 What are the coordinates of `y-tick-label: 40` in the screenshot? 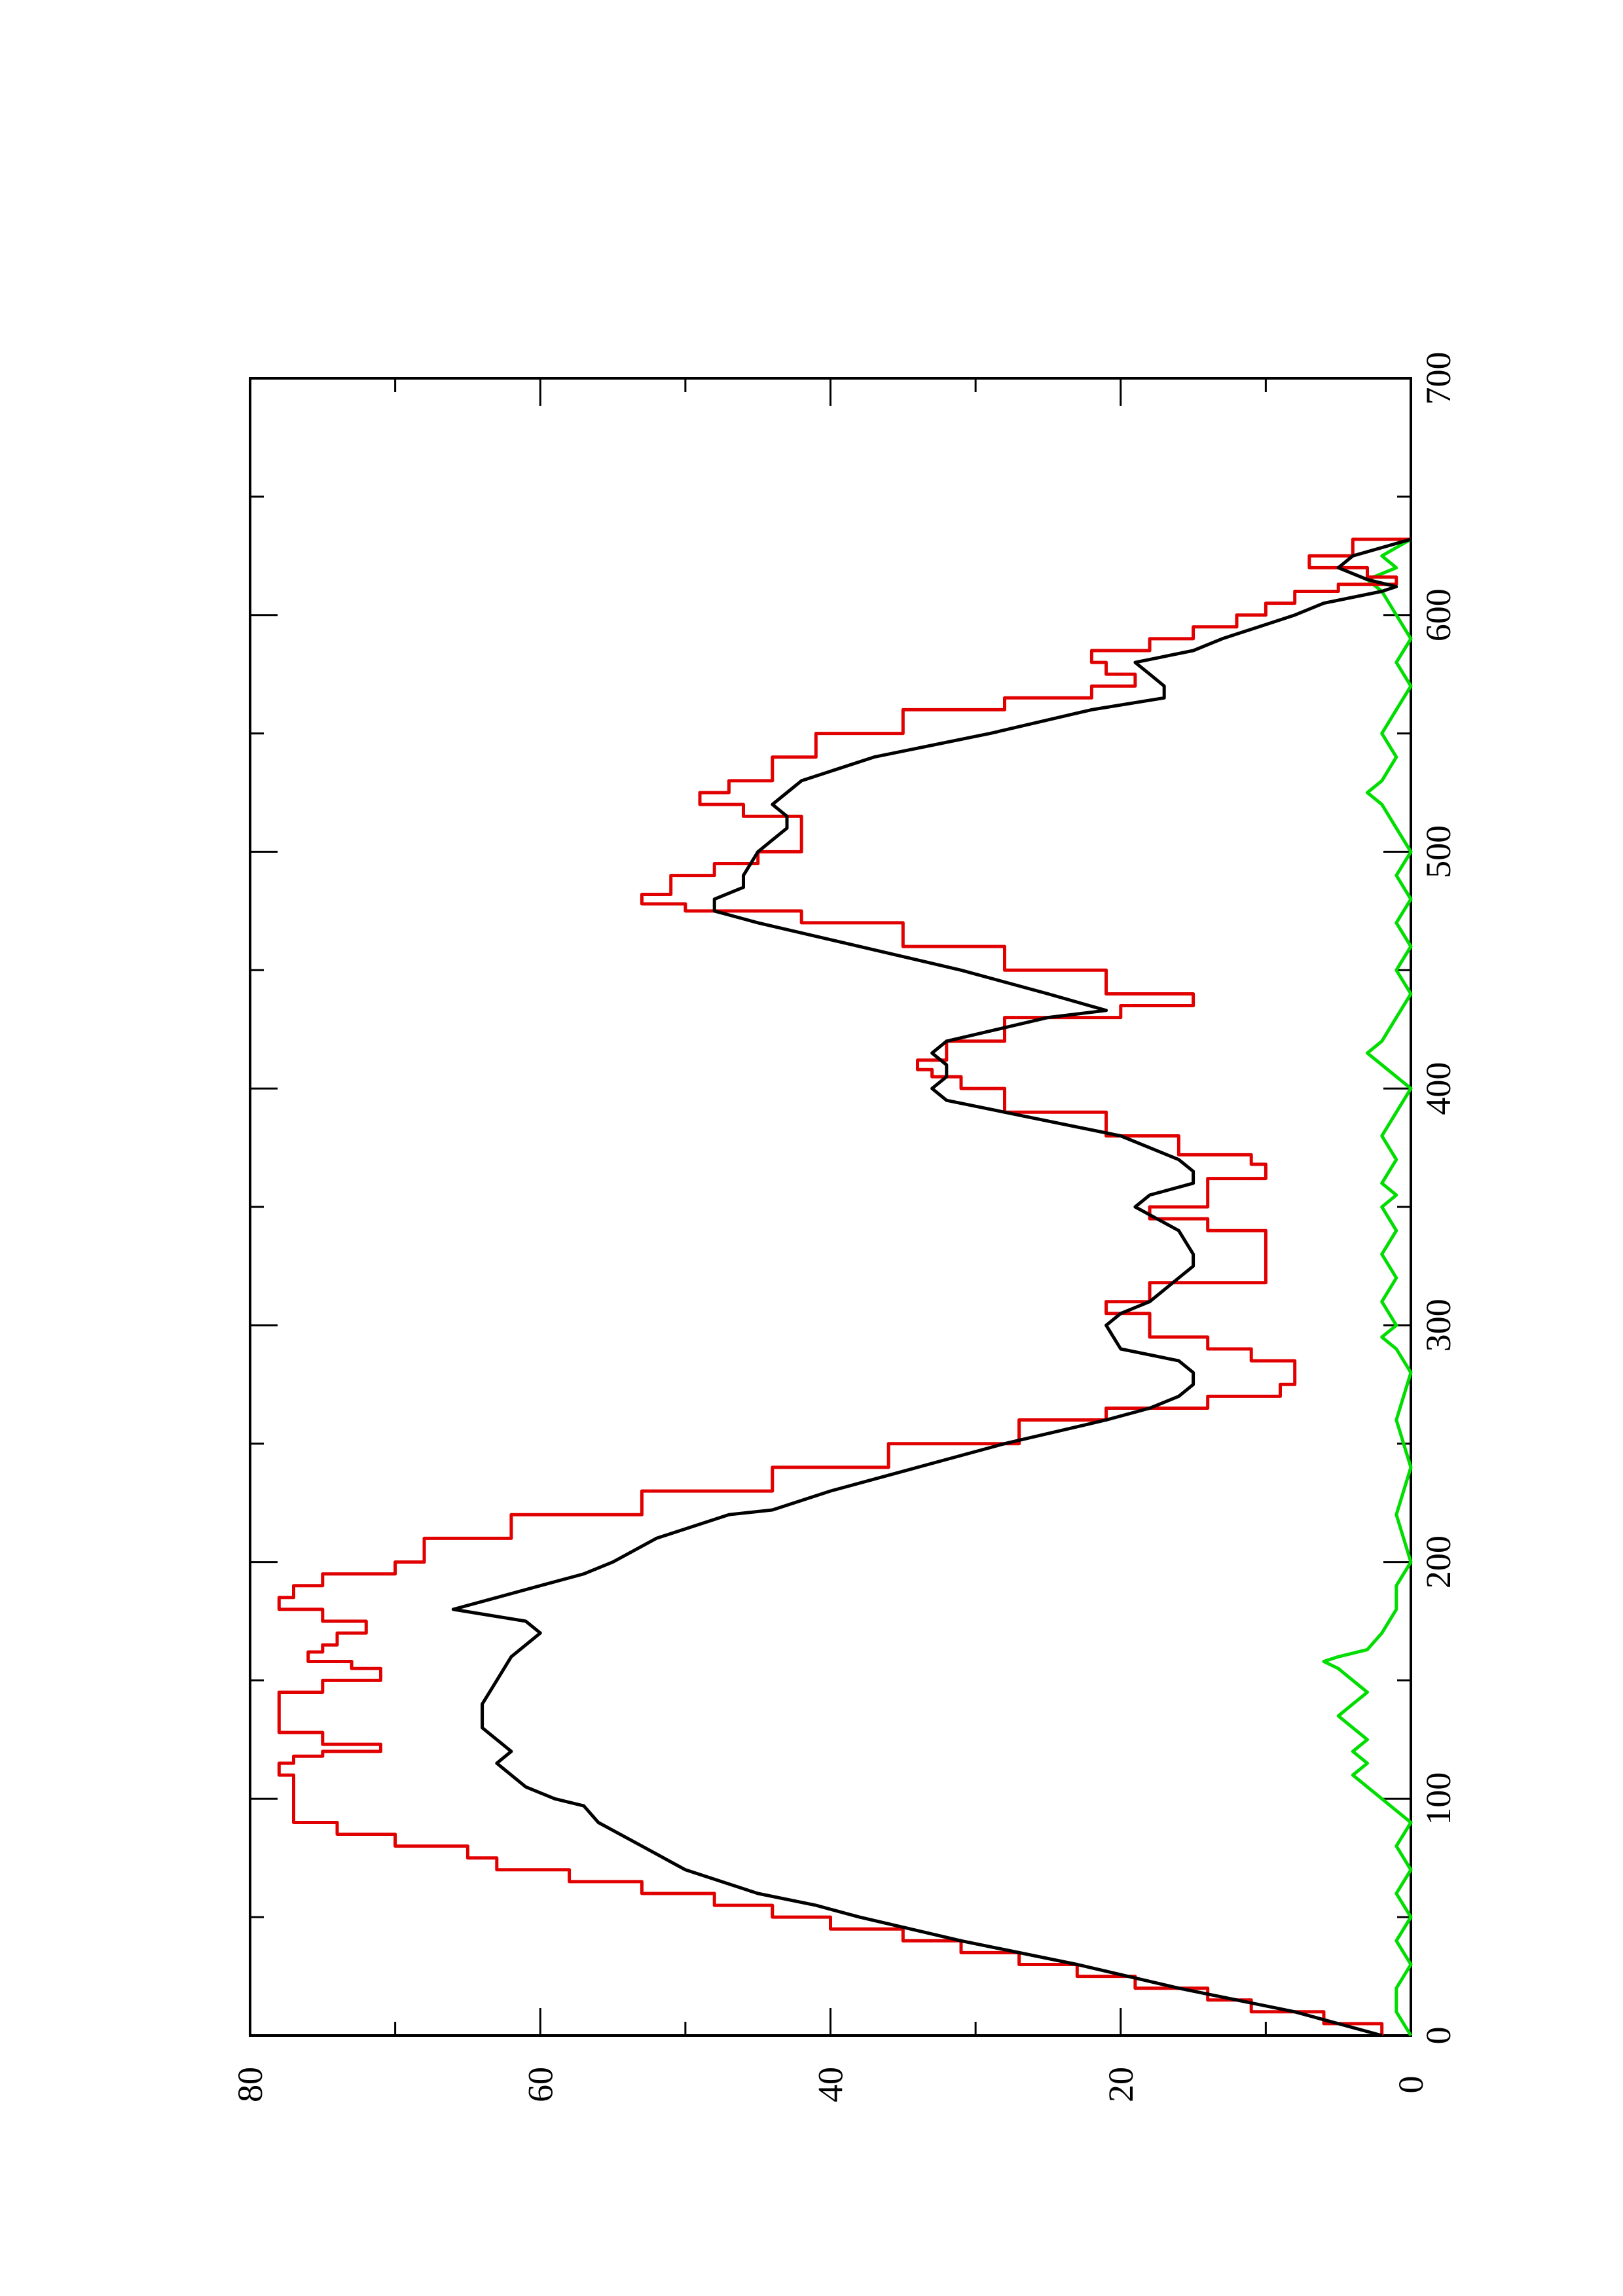 It's located at (830, 2084).